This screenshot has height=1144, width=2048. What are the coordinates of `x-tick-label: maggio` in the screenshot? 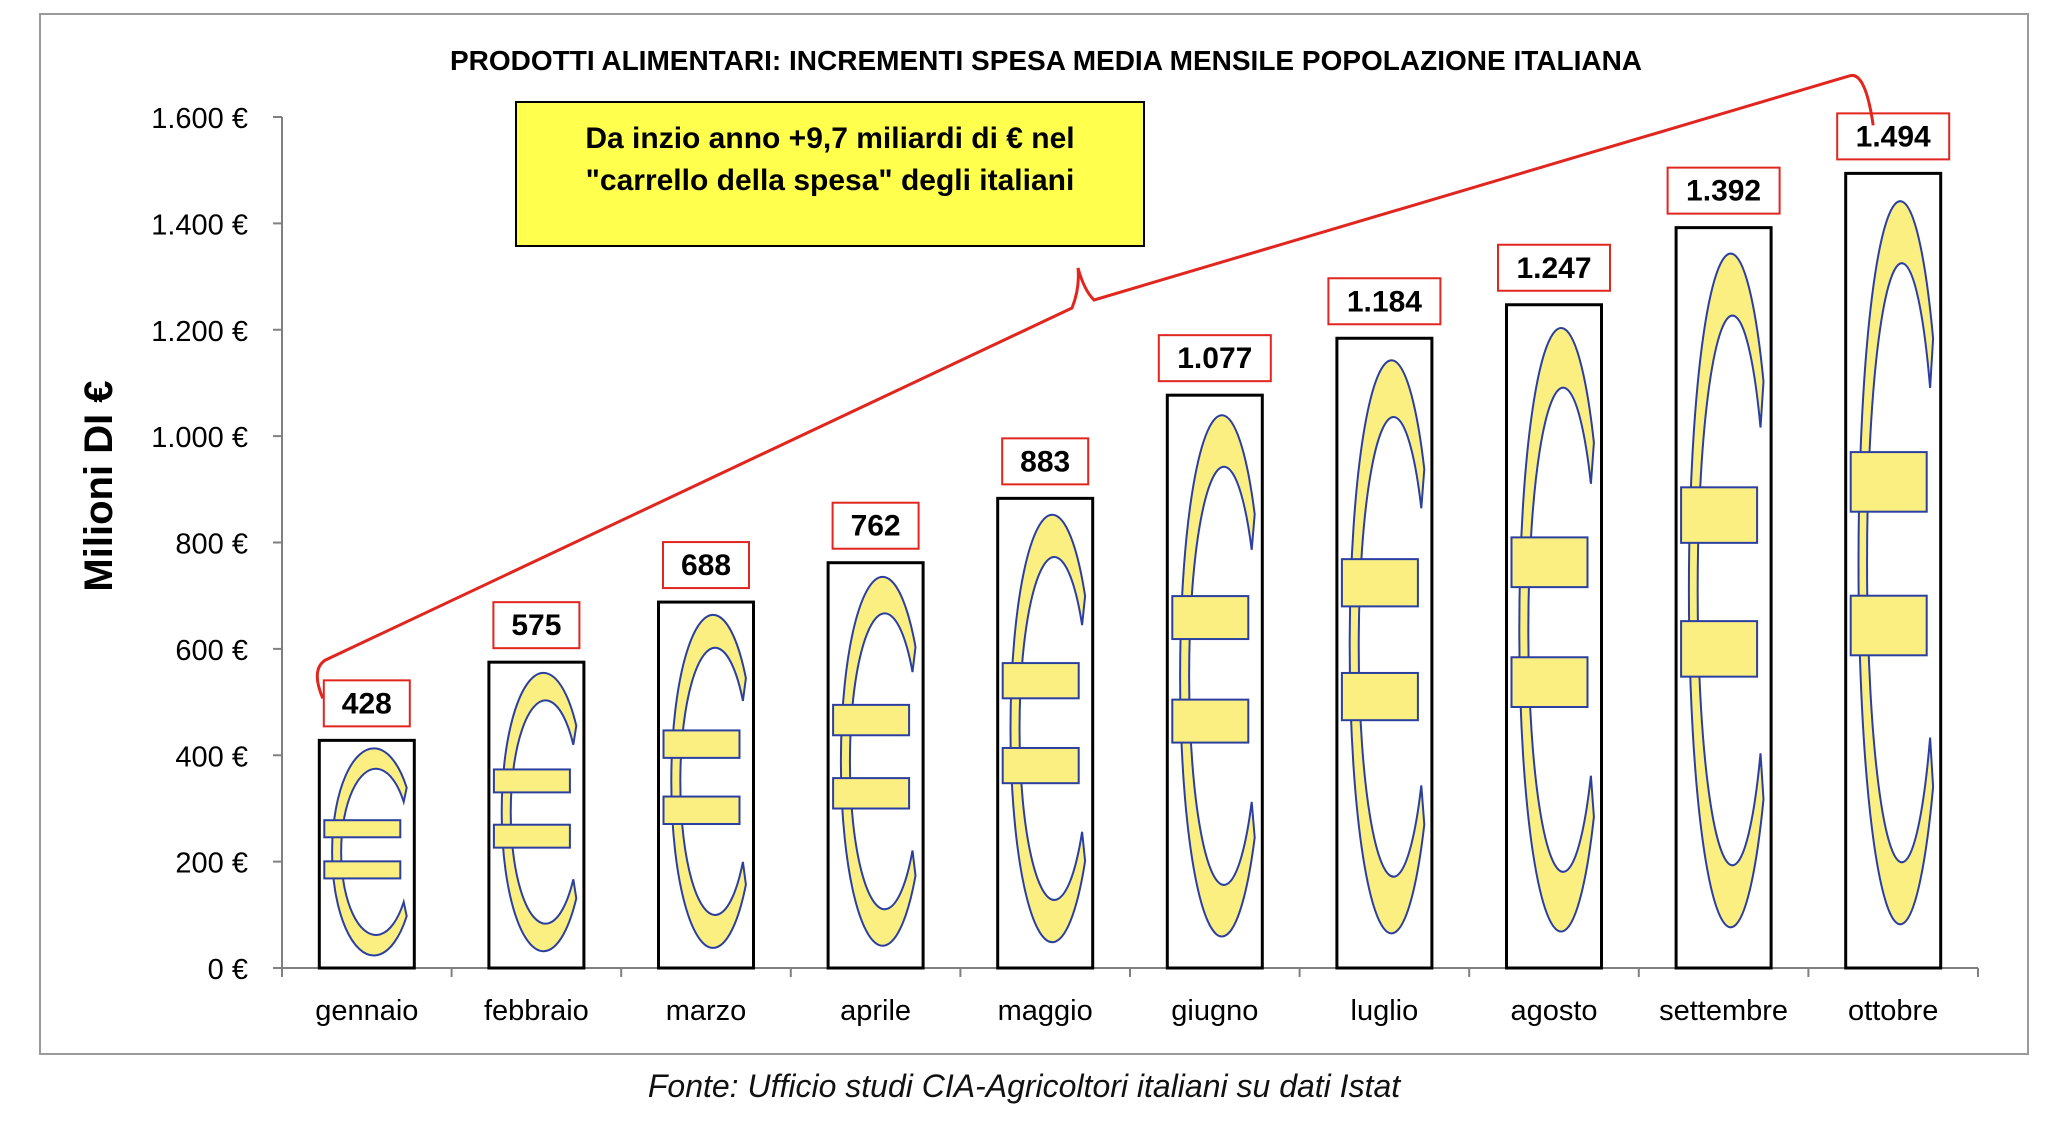 It's located at (1045, 1011).